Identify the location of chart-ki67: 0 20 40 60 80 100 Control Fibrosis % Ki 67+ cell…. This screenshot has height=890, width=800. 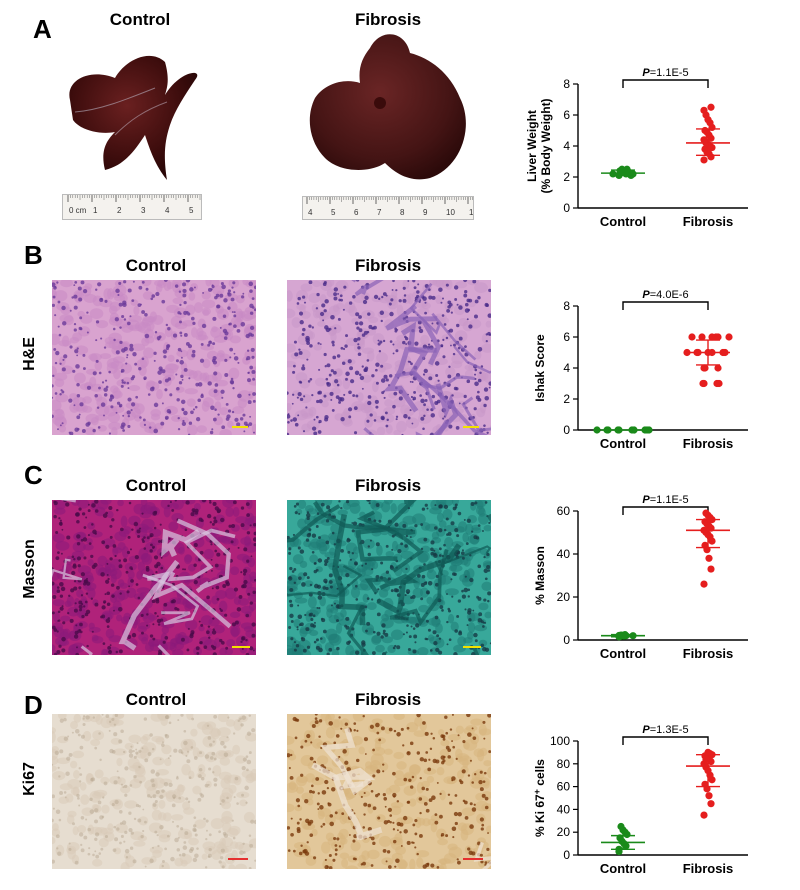
(640, 800).